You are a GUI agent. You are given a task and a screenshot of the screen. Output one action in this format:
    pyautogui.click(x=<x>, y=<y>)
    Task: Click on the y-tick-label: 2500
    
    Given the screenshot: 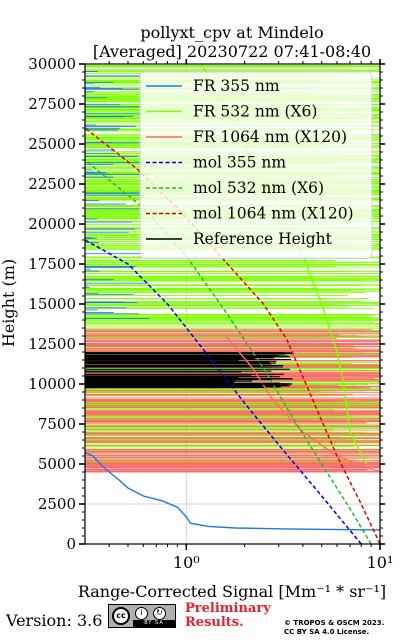 What is the action you would take?
    pyautogui.click(x=57, y=504)
    